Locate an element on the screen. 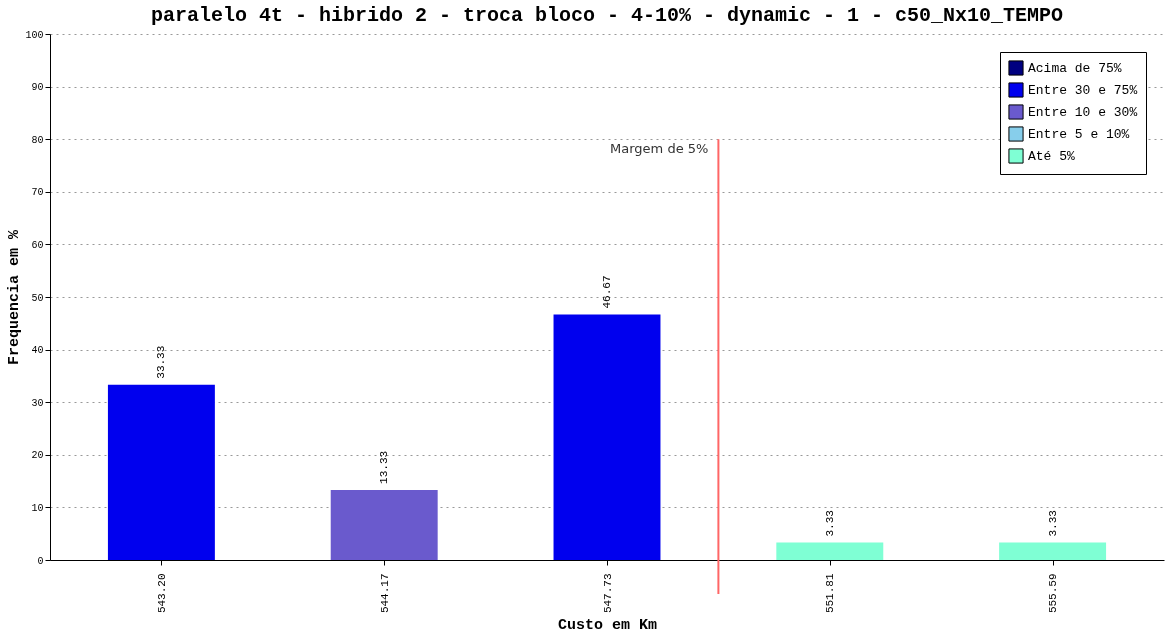 This screenshot has width=1169, height=637. y-tick-label: 100 is located at coordinates (34, 35).